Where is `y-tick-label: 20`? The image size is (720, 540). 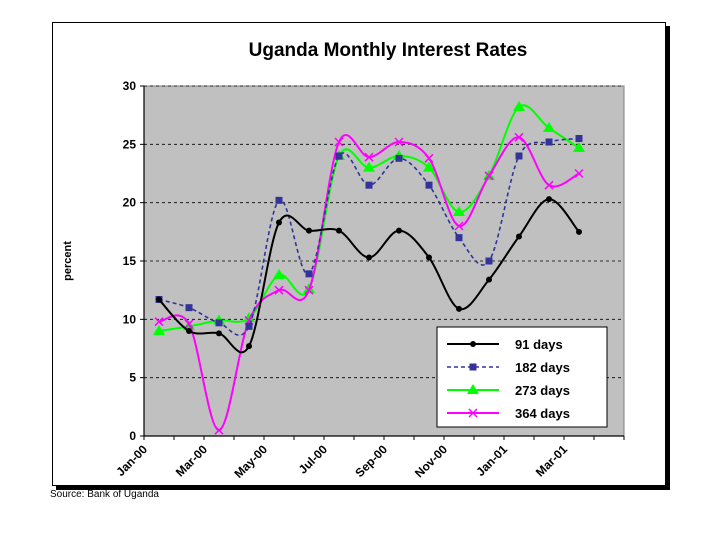
y-tick-label: 20 is located at coordinates (130, 203).